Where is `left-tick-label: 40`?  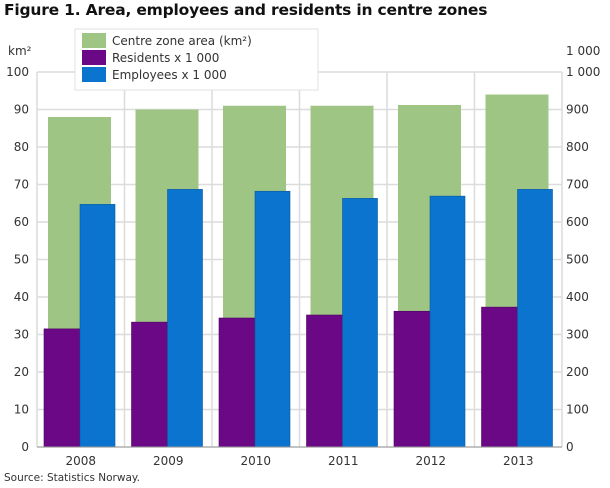
left-tick-label: 40 is located at coordinates (21, 297).